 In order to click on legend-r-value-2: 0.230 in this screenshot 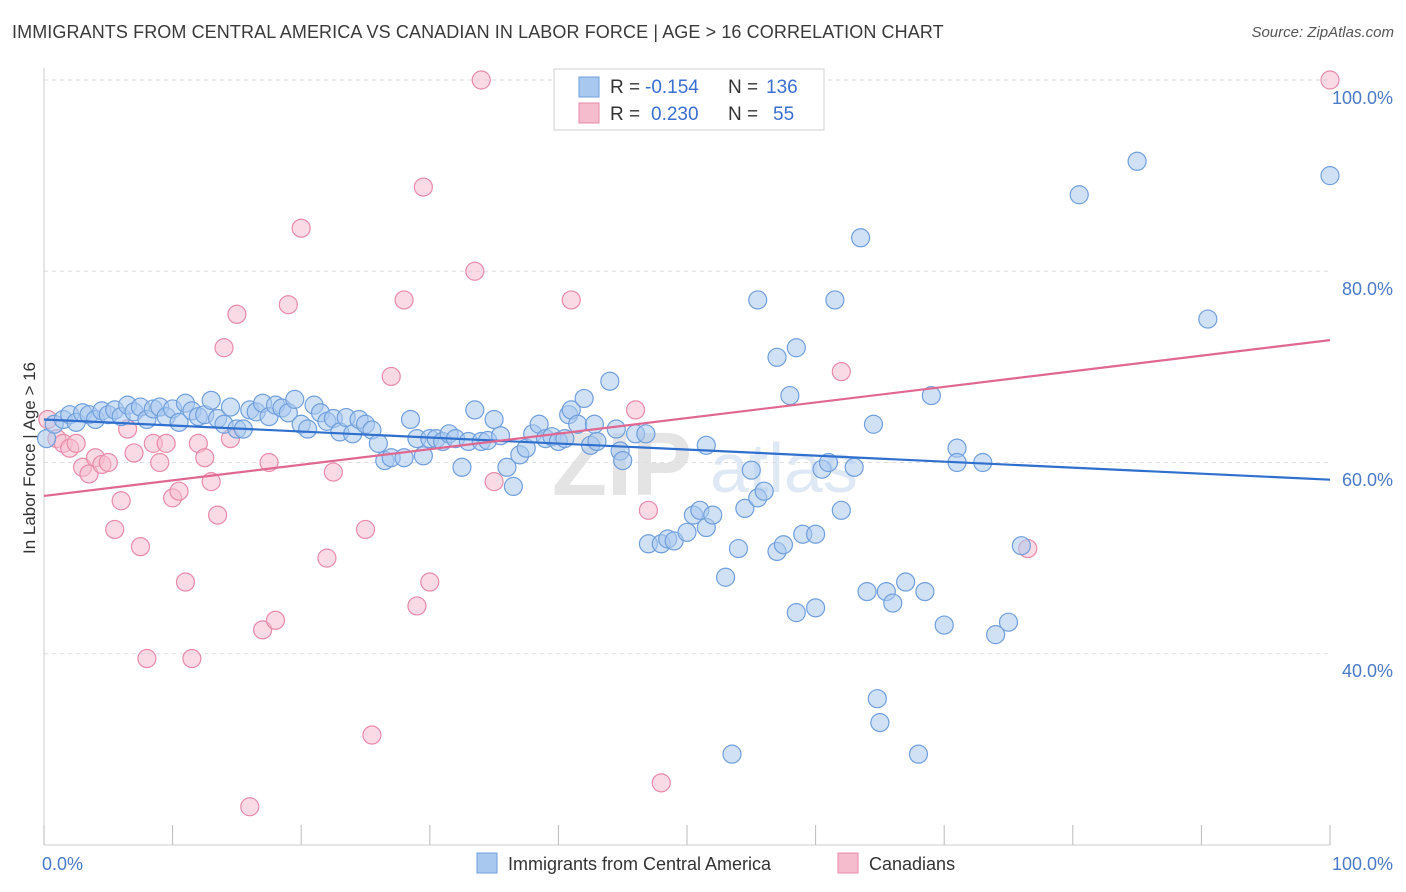, I will do `click(675, 114)`.